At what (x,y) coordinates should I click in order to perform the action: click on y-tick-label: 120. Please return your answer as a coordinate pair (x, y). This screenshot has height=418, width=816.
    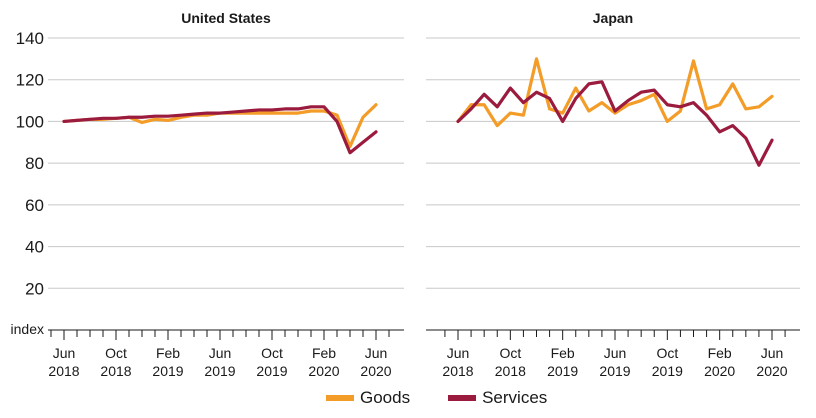
    Looking at the image, I should click on (30, 80).